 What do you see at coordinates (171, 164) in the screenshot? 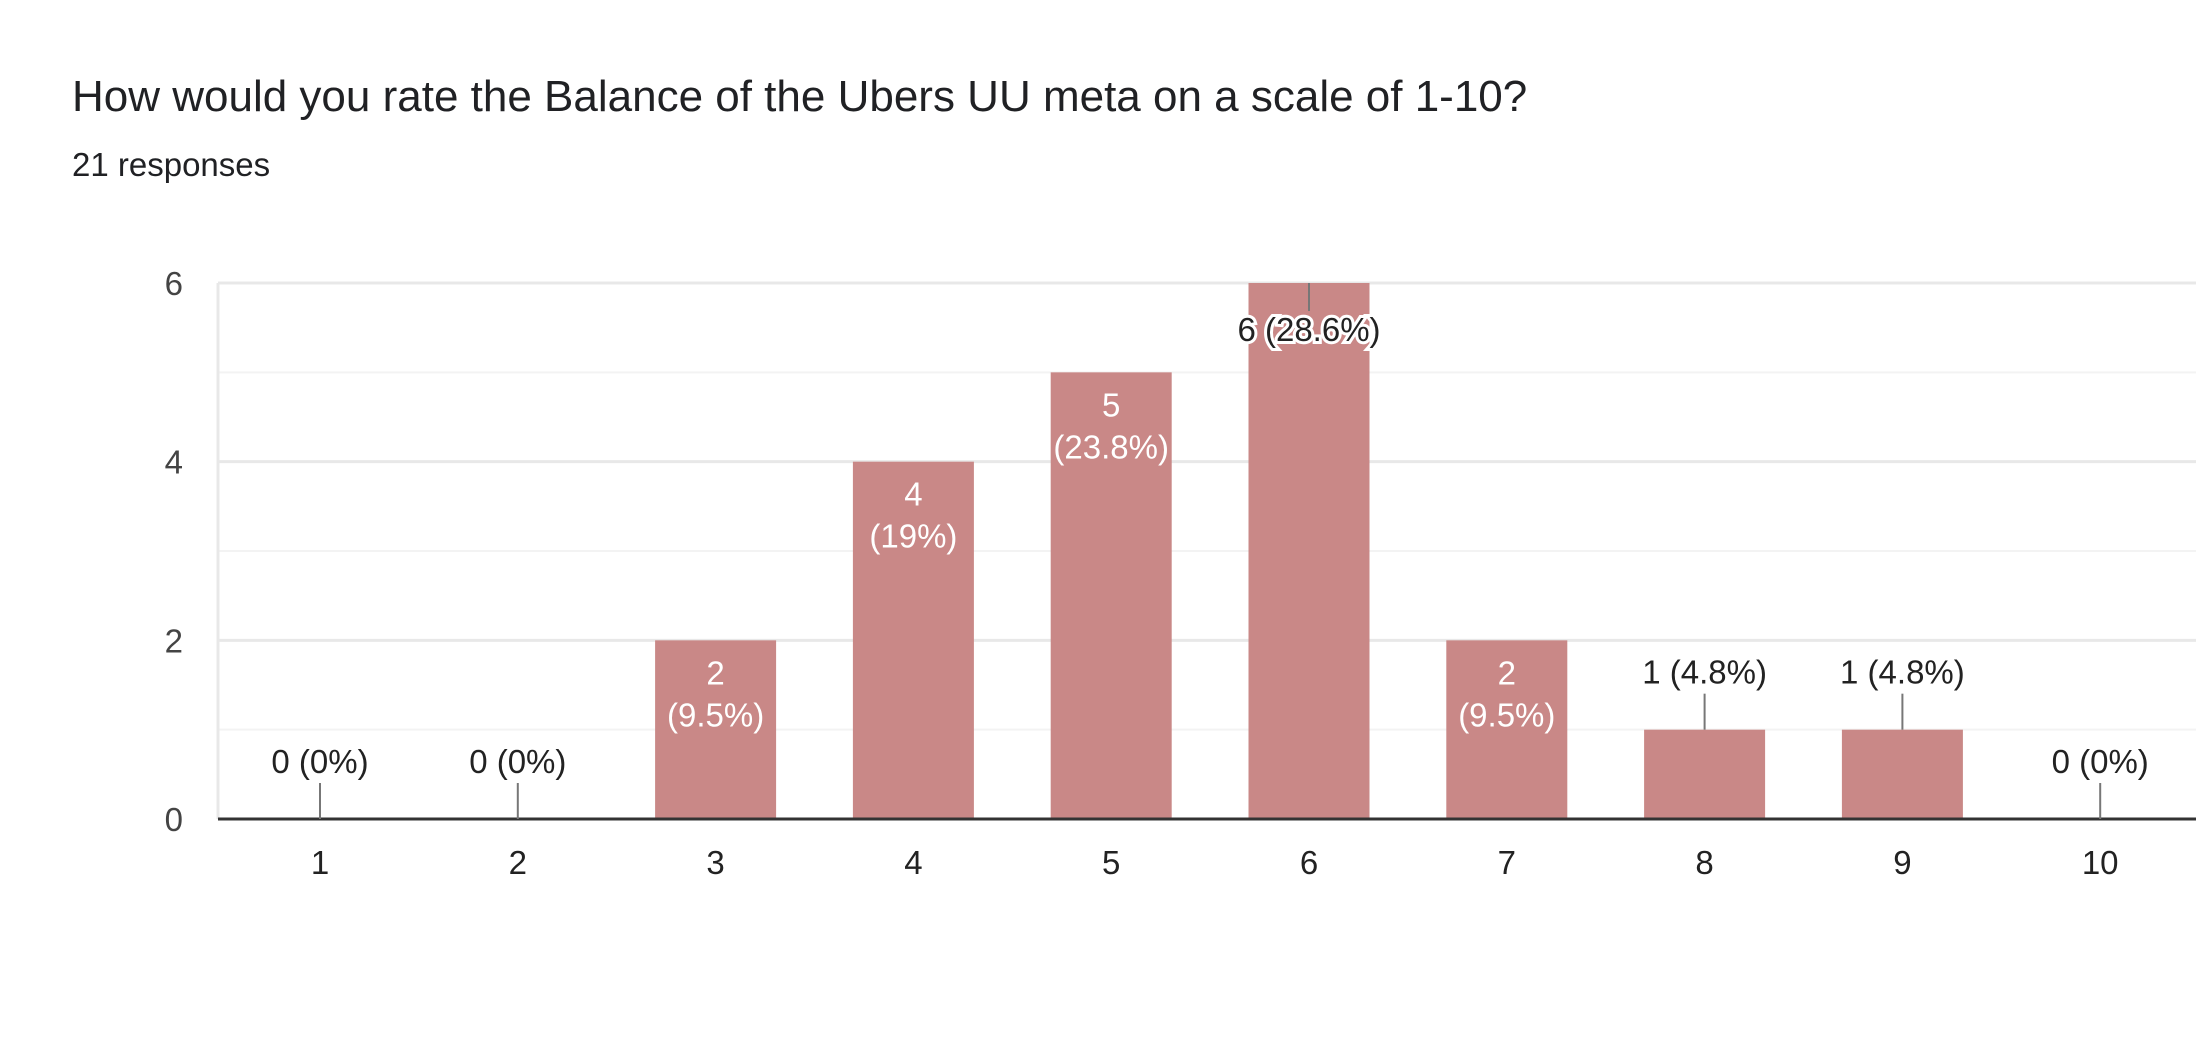
I see `response-count: 21 responses` at bounding box center [171, 164].